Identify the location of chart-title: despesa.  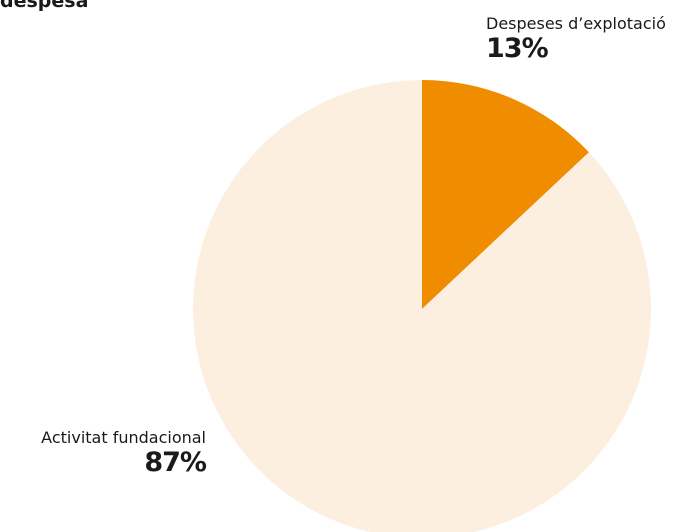
(44, 6).